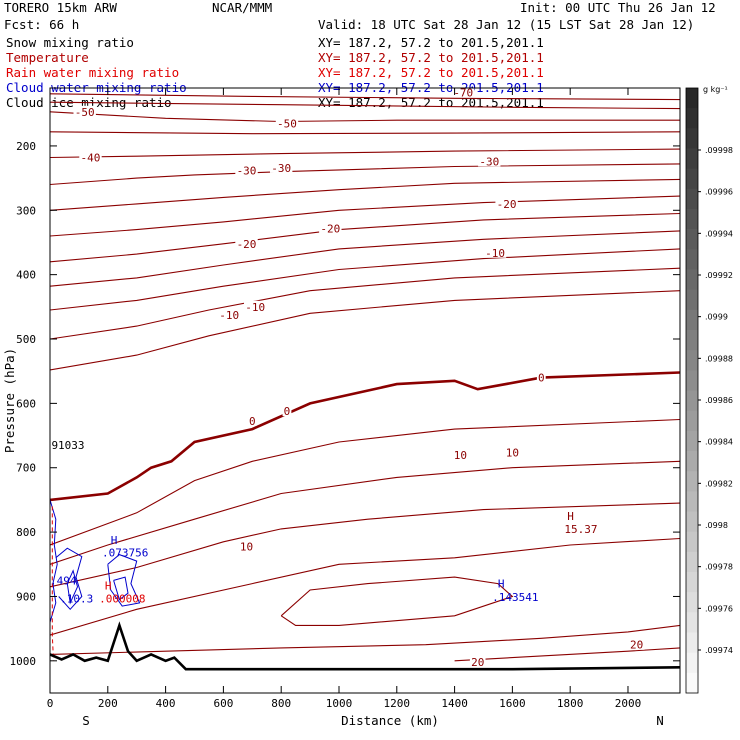  Describe the element at coordinates (719, 275) in the screenshot. I see `colorbar-label: .09992` at that location.